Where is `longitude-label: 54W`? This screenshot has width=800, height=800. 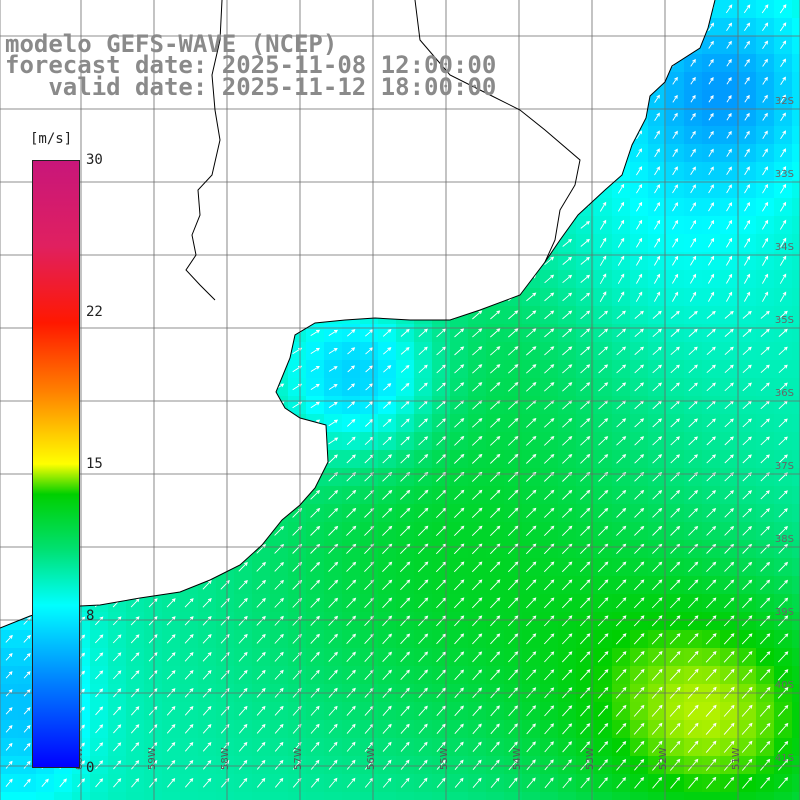 longitude-label: 54W is located at coordinates (517, 758).